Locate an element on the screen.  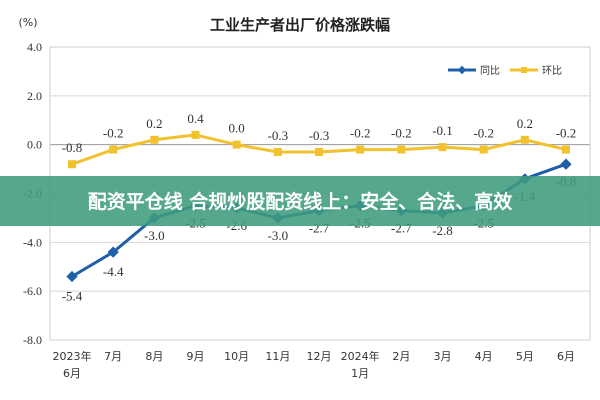
x-tick-label: 4月 is located at coordinates (484, 356).